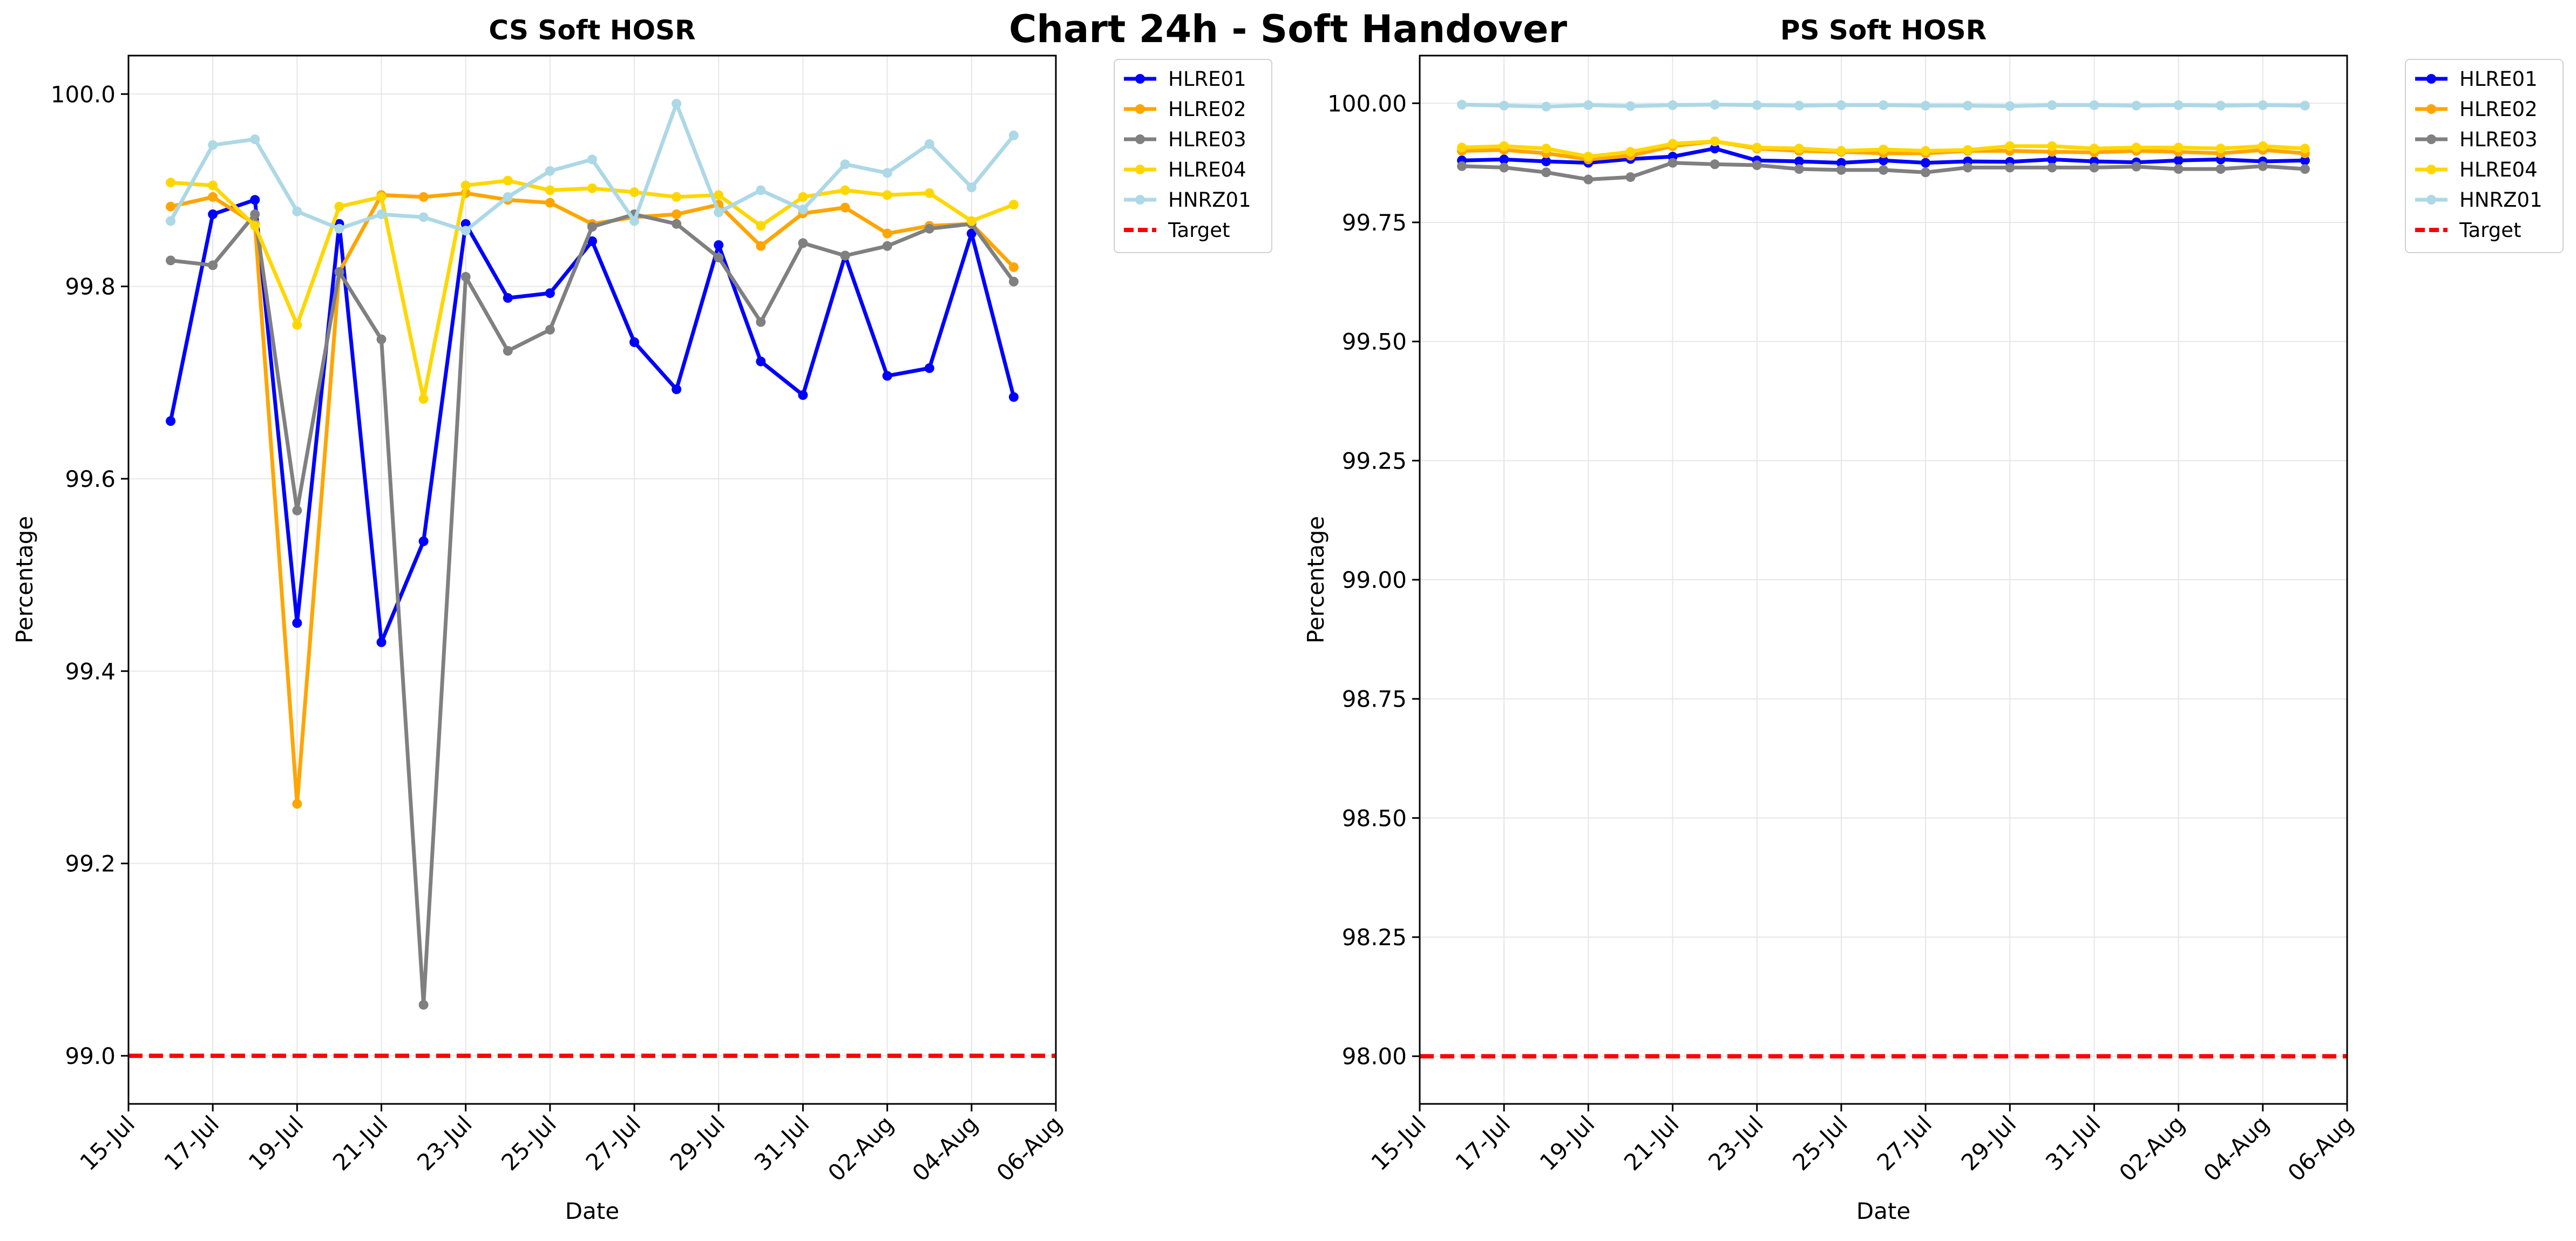  Describe the element at coordinates (592, 31) in the screenshot. I see `chart-title: CS Soft HOSR` at that location.